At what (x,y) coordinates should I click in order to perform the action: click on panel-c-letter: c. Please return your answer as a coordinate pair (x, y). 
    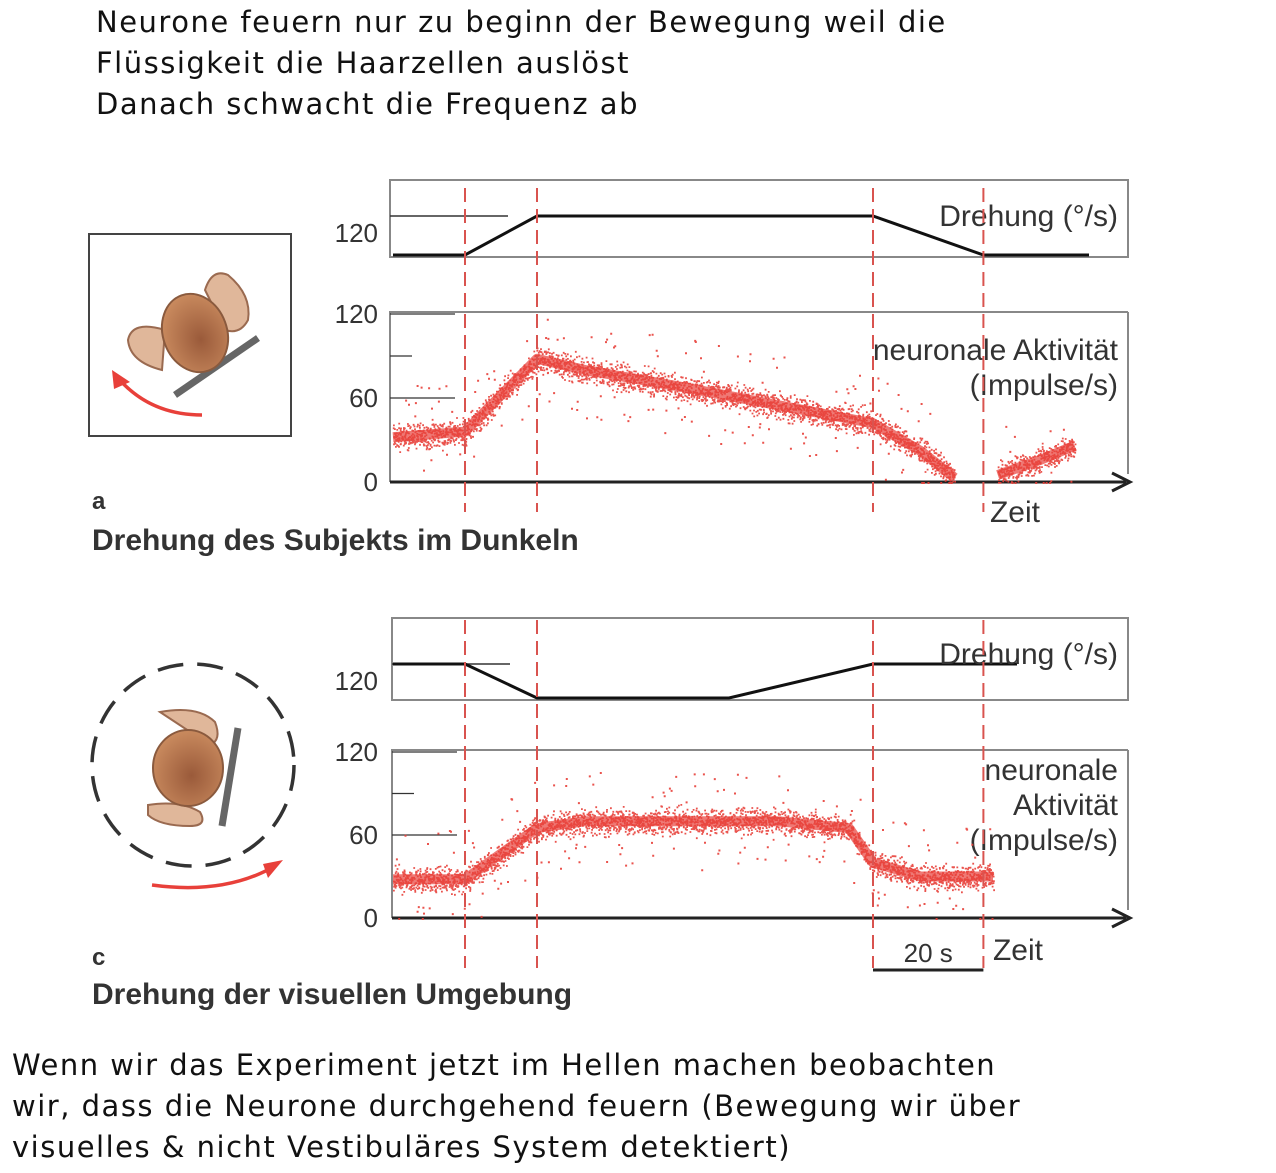
    Looking at the image, I should click on (99, 957).